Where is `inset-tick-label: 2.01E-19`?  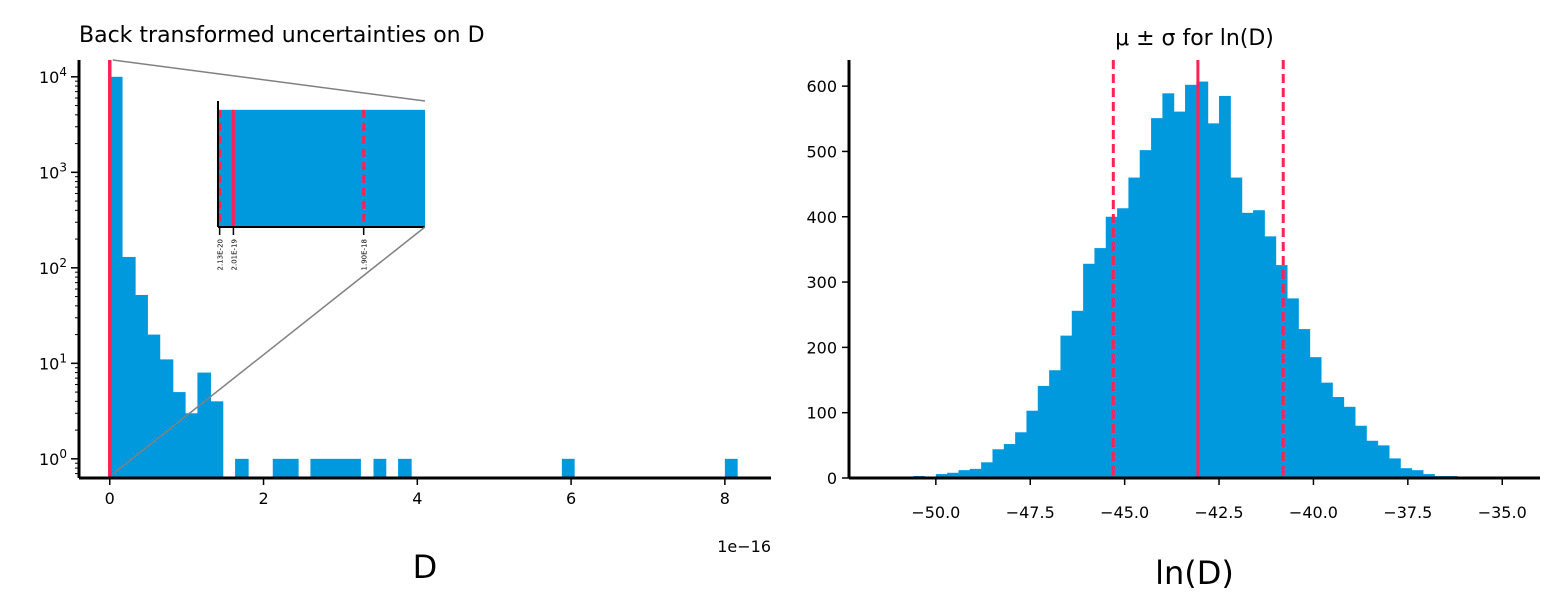 inset-tick-label: 2.01E-19 is located at coordinates (234, 254).